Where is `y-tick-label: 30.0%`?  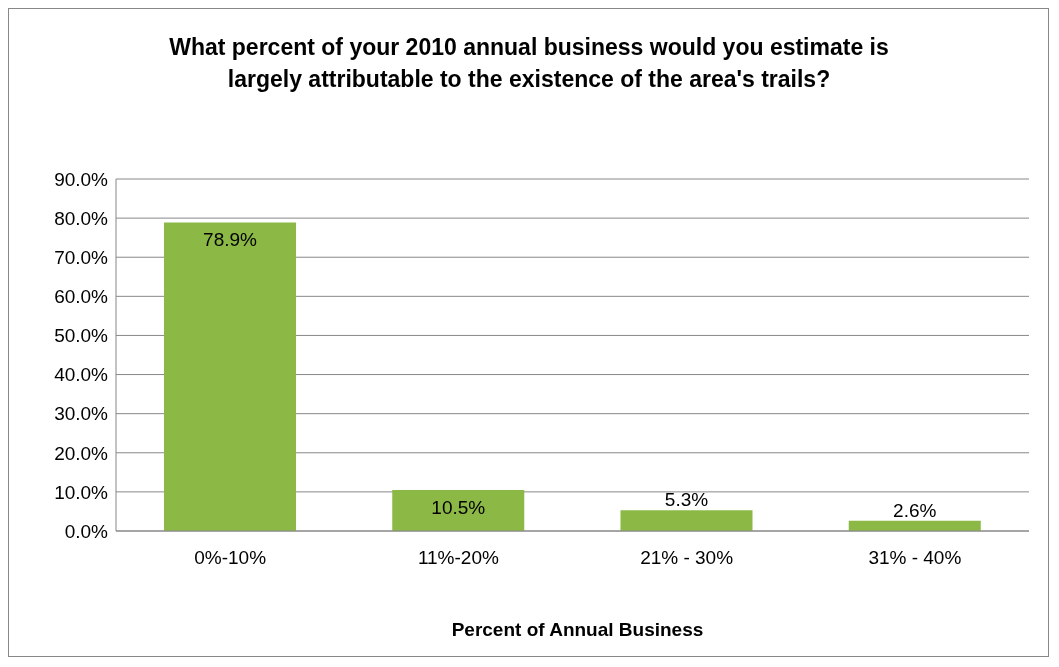
y-tick-label: 30.0% is located at coordinates (81, 414).